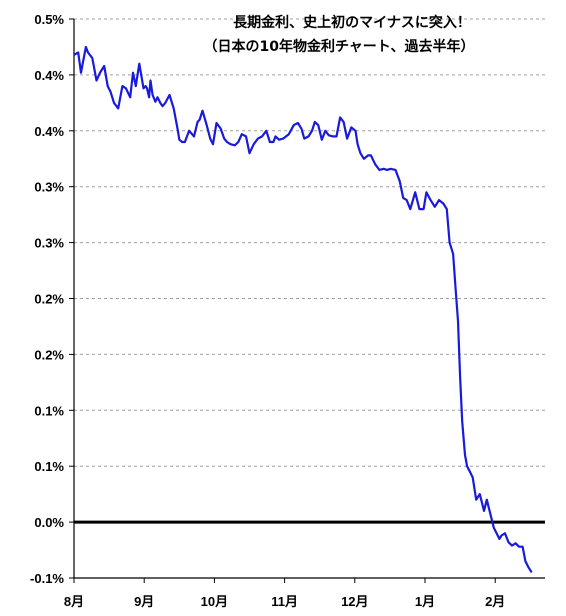 The width and height of the screenshot is (566, 616). I want to click on x-tick-label: 1月, so click(425, 601).